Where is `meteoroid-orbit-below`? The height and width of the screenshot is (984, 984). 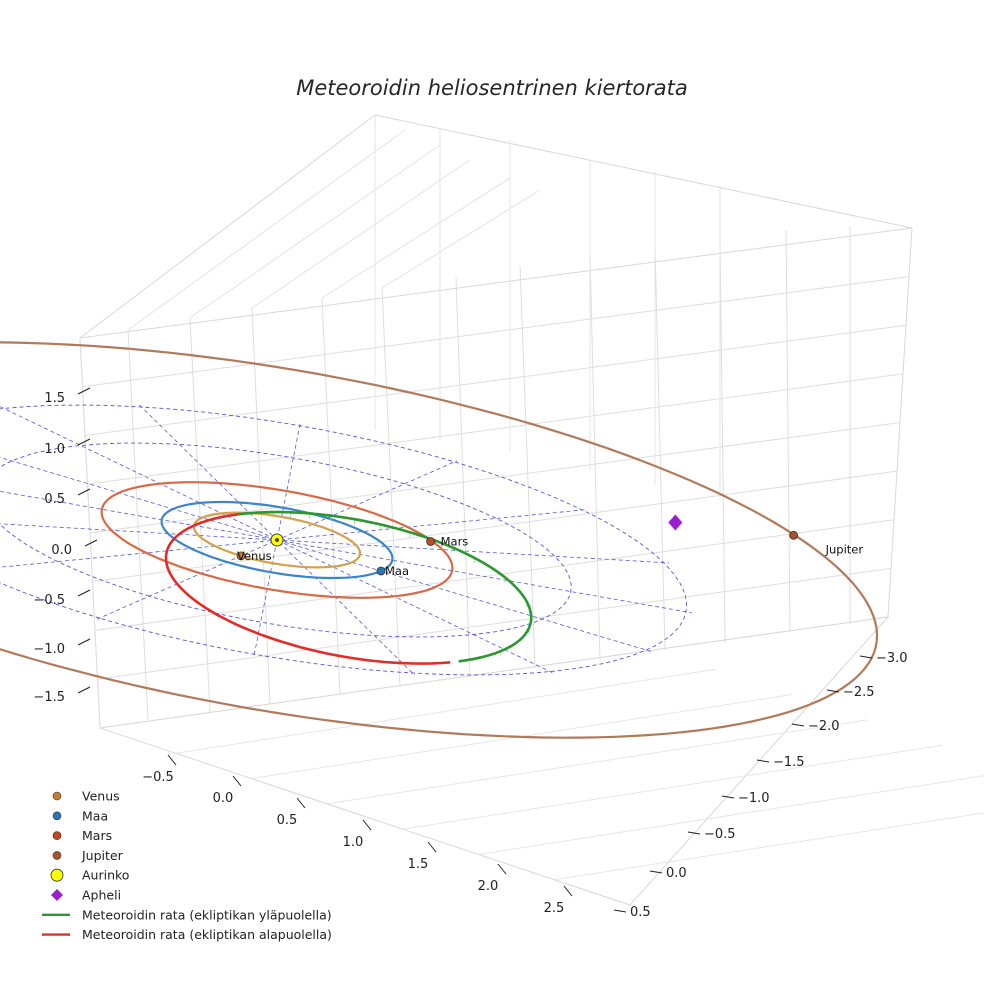 meteoroid-orbit-below is located at coordinates (307, 589).